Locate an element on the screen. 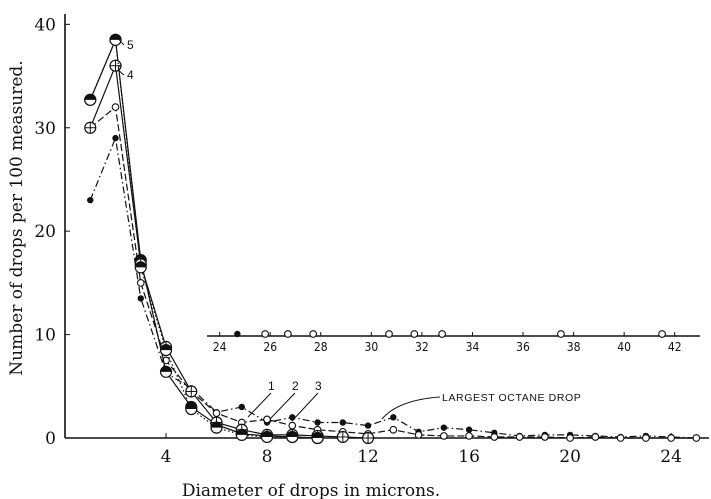 The height and width of the screenshot is (499, 711). inset-tick-label: 28 is located at coordinates (321, 347).